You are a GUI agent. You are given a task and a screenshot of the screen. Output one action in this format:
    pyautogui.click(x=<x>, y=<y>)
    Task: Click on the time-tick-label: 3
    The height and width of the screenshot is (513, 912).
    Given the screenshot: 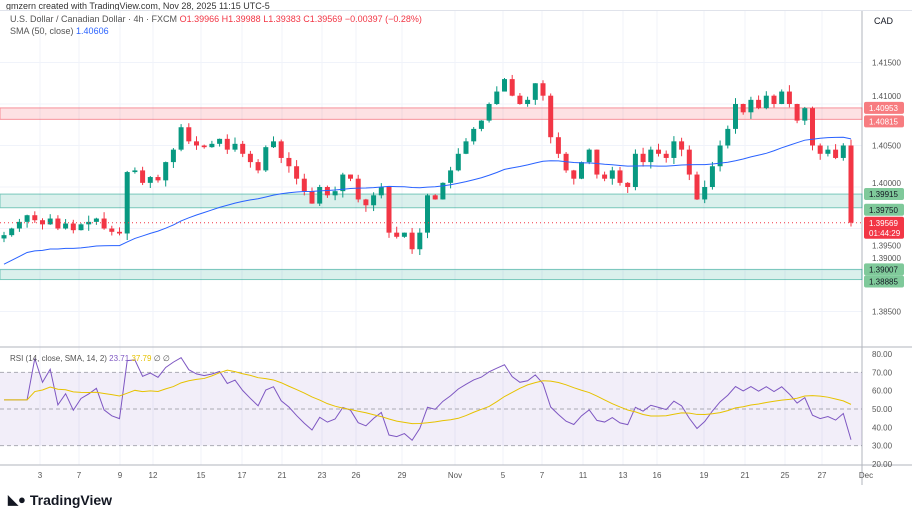 What is the action you would take?
    pyautogui.click(x=40, y=475)
    